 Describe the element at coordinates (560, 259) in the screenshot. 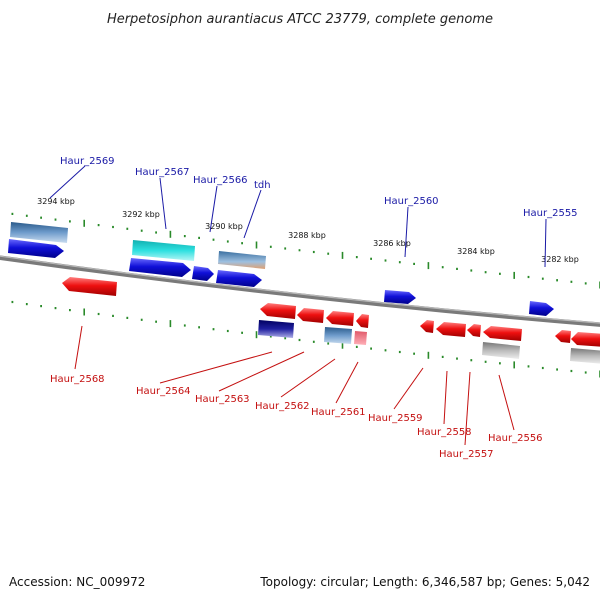

I see `scale-label: 3282 kbp` at that location.